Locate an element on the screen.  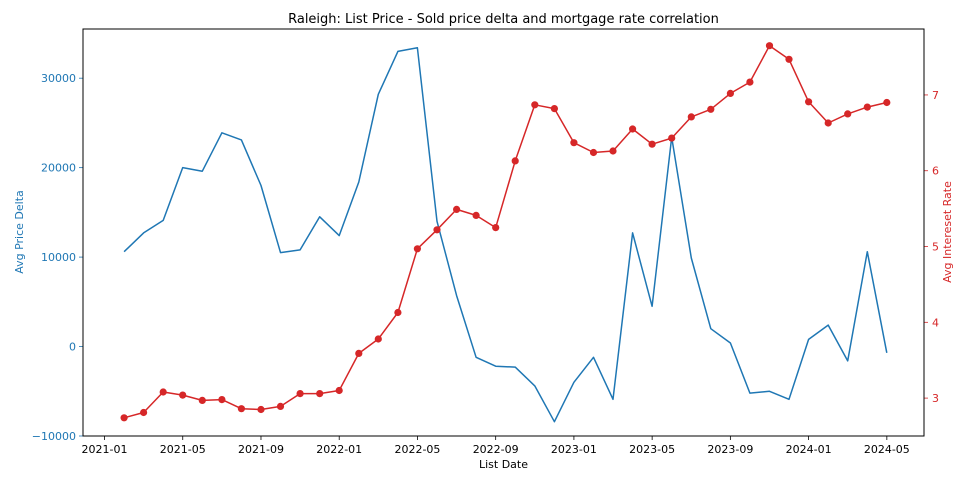
left-tick-label: −10000 is located at coordinates (54, 436).